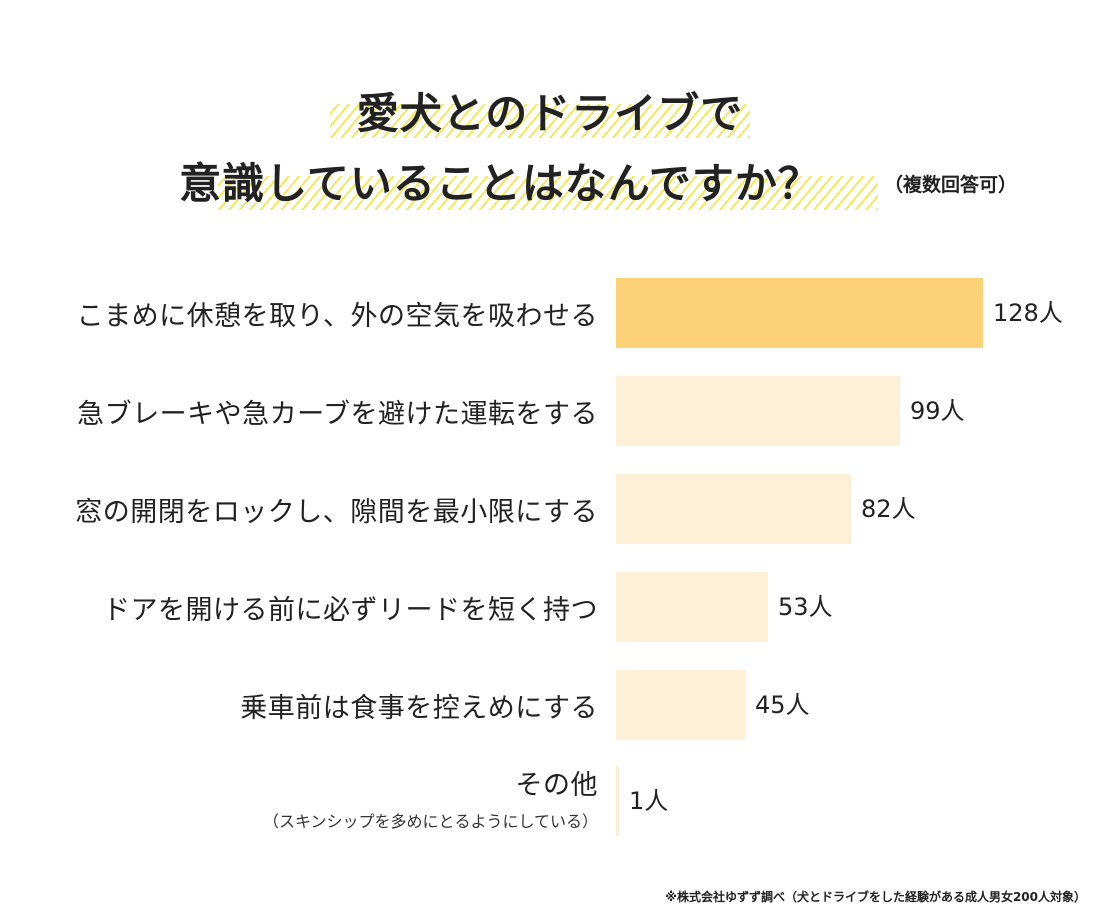 The image size is (1100, 913). I want to click on bar-value-label: 99人, so click(937, 411).